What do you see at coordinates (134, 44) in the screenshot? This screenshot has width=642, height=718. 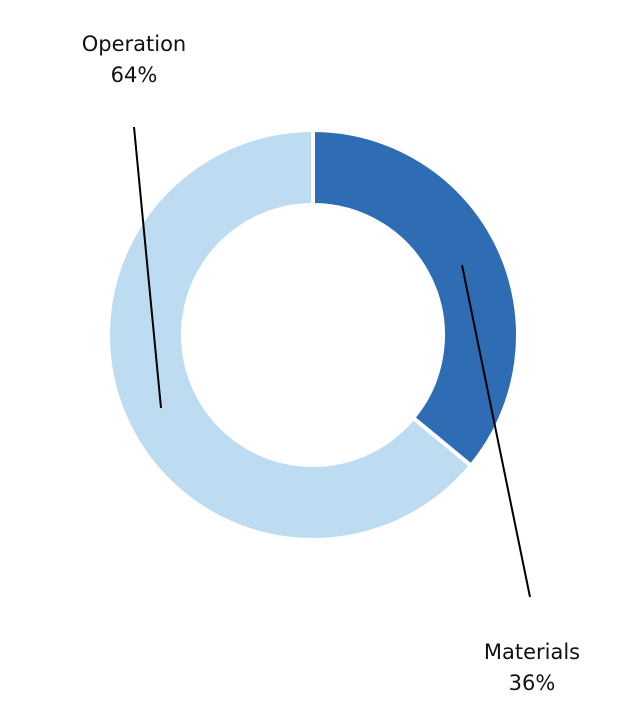 I see `slice-label: Operation` at bounding box center [134, 44].